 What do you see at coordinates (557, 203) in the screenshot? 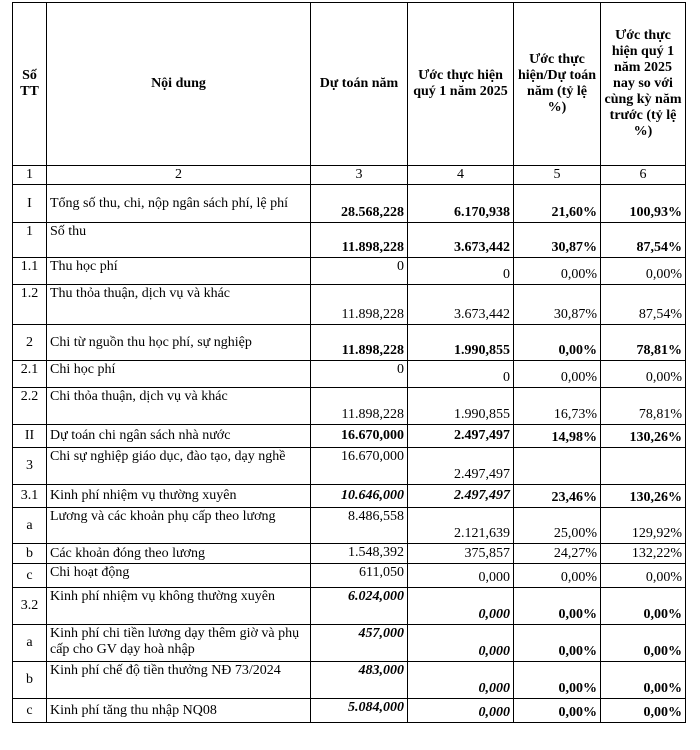
I see `row-ratio-annual: 21,60%` at bounding box center [557, 203].